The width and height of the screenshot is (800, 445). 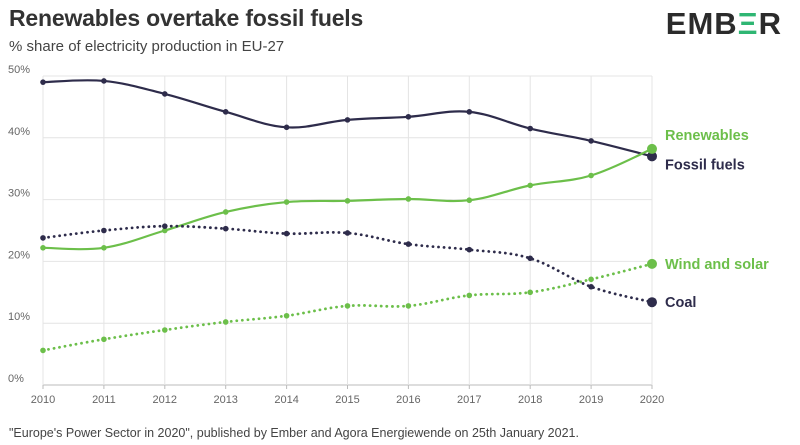 What do you see at coordinates (347, 400) in the screenshot?
I see `x-tick-label: 2015` at bounding box center [347, 400].